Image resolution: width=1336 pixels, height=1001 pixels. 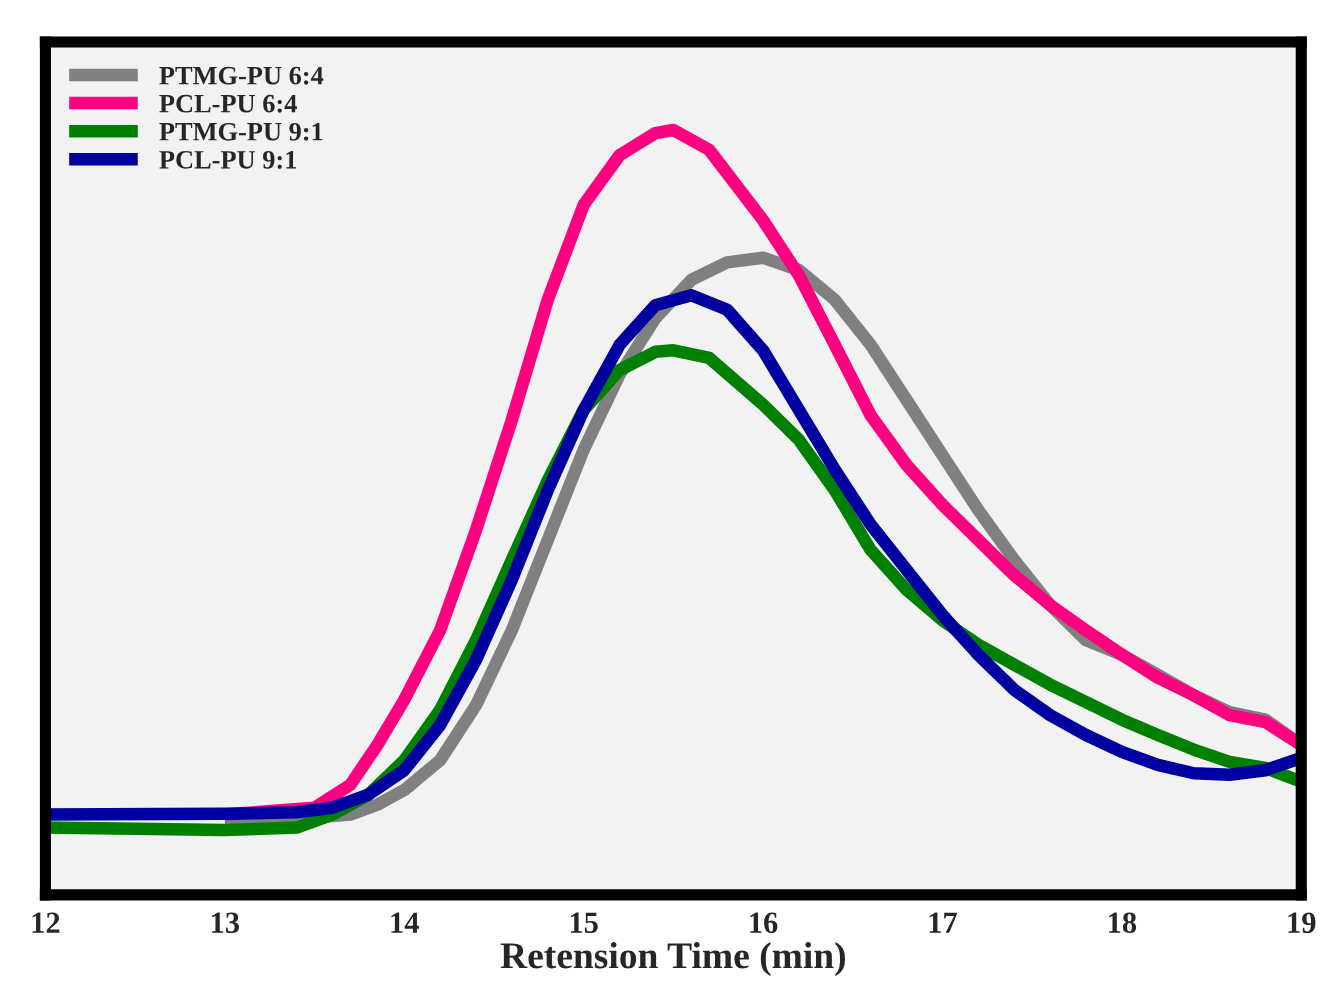 I want to click on legend-label: PTMG-PU 9:1, so click(x=241, y=131).